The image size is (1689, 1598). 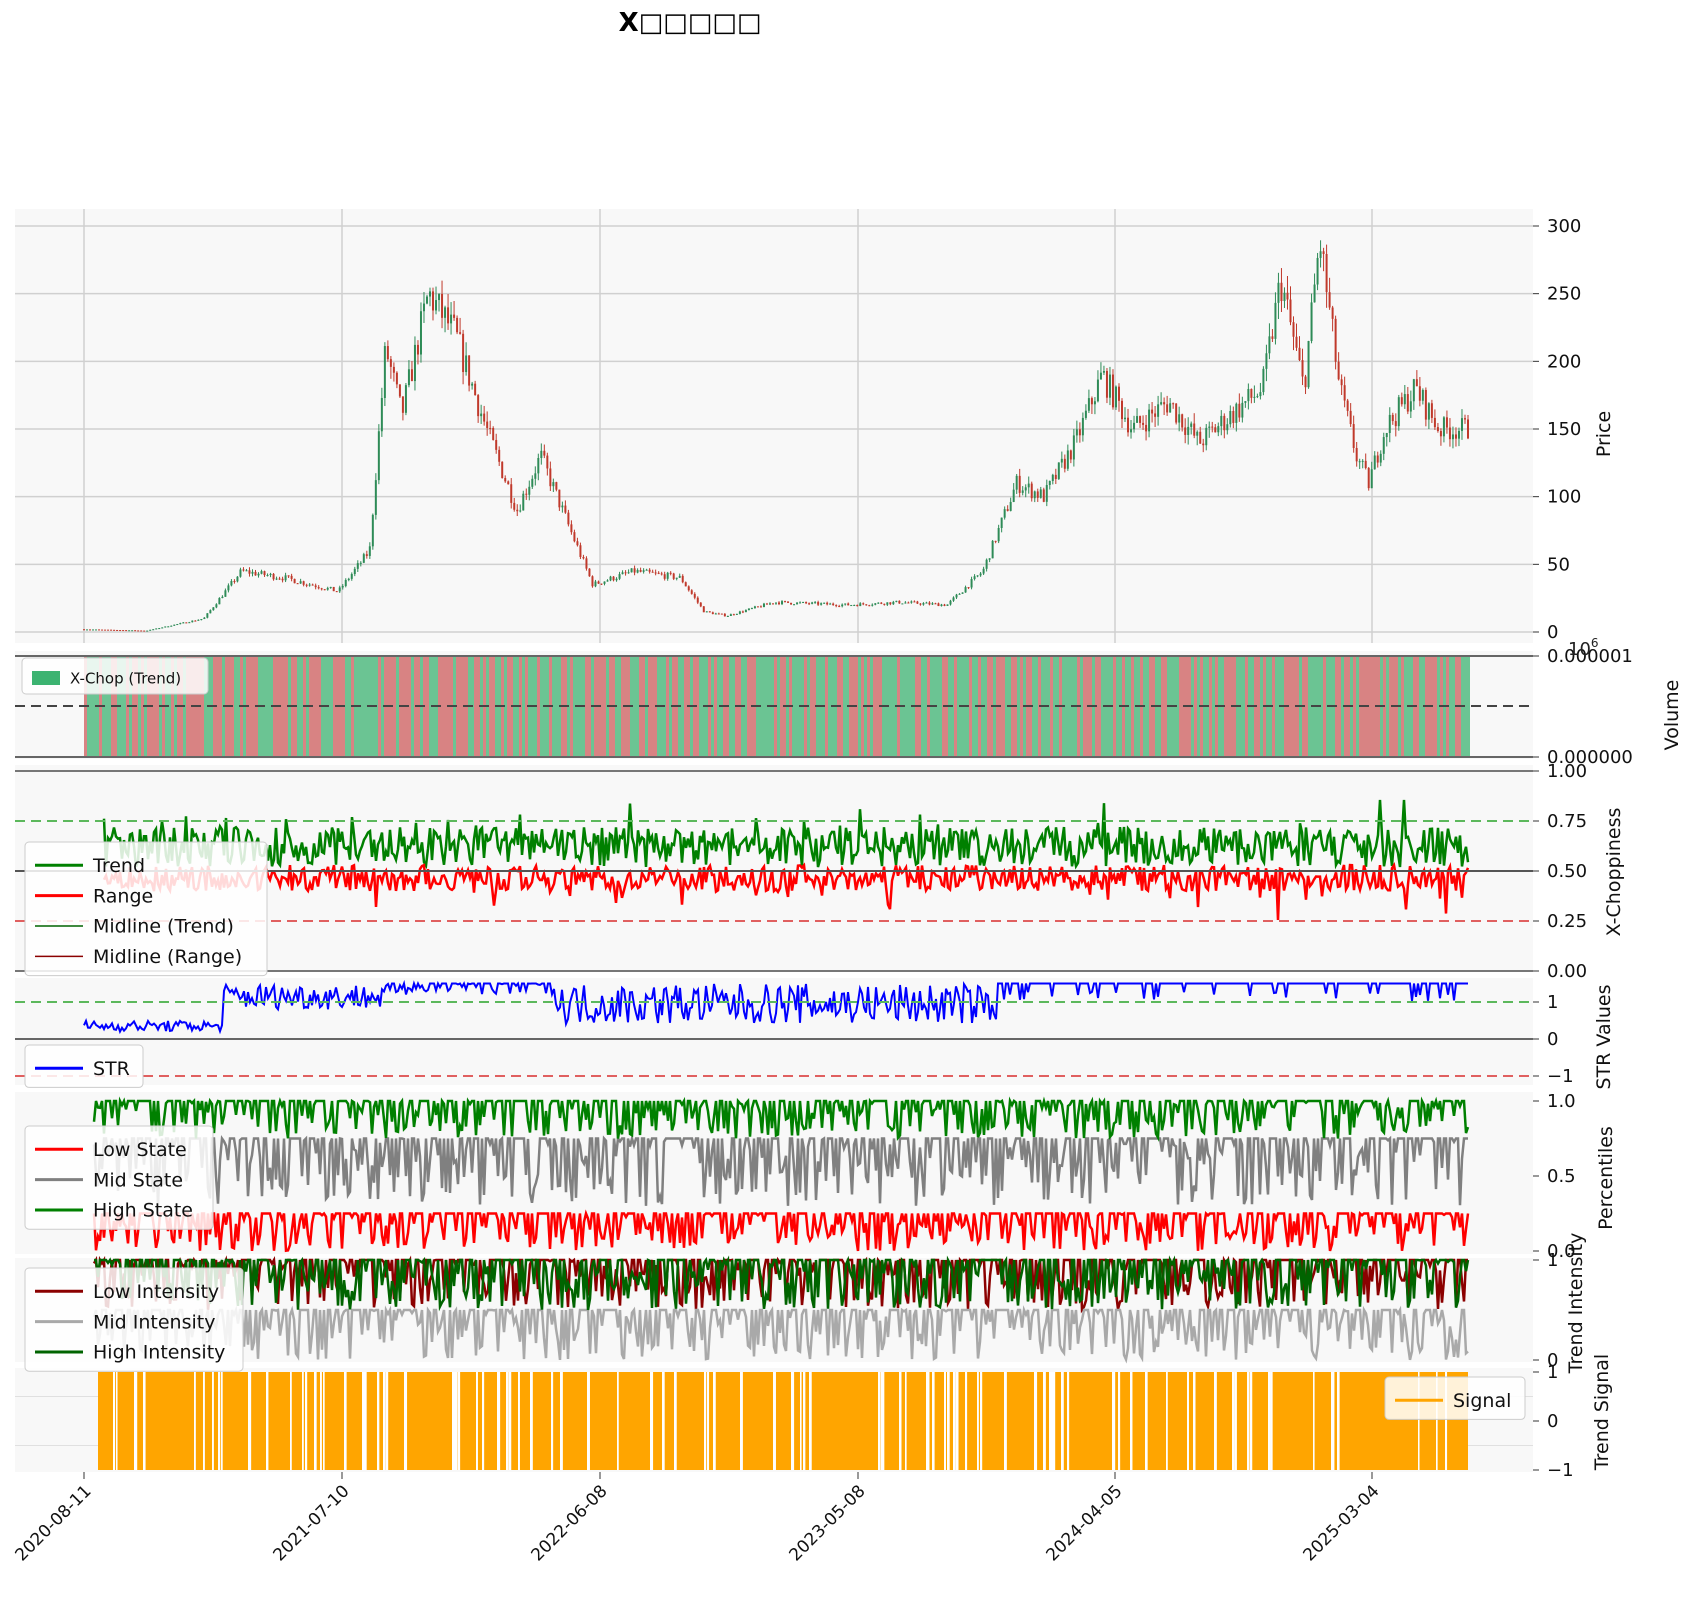 I want to click on mid-intensity-line, so click(x=780, y=1334).